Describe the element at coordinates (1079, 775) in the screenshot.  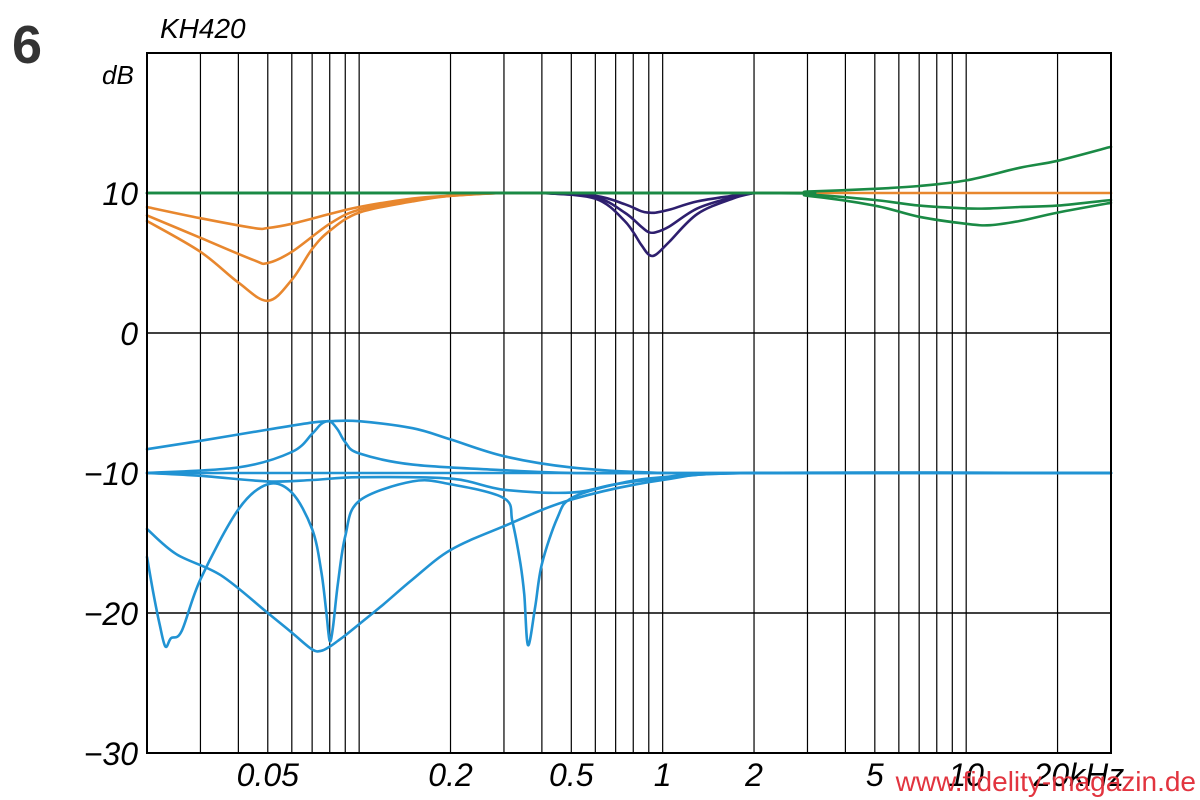
I see `x-tick-label: 20kHz` at that location.